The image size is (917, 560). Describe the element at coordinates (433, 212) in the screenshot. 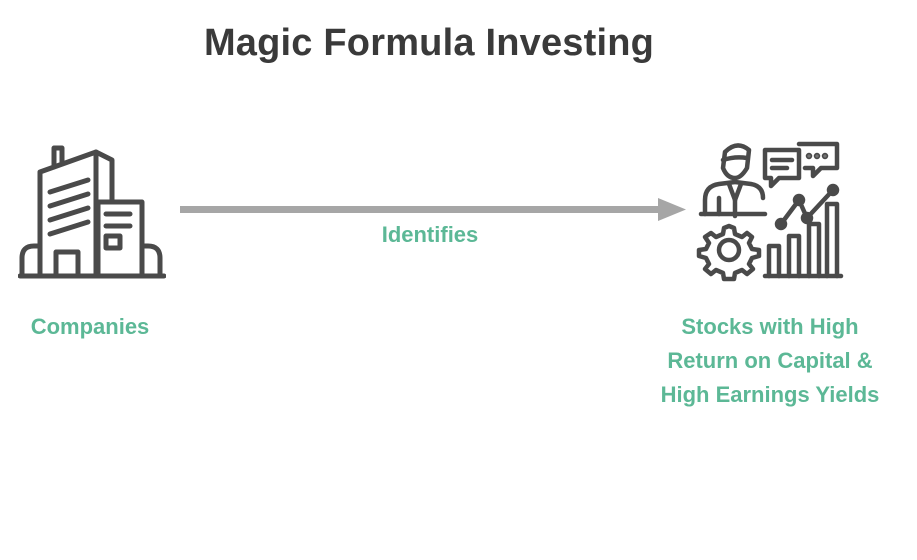

I see `identifies-arrow` at that location.